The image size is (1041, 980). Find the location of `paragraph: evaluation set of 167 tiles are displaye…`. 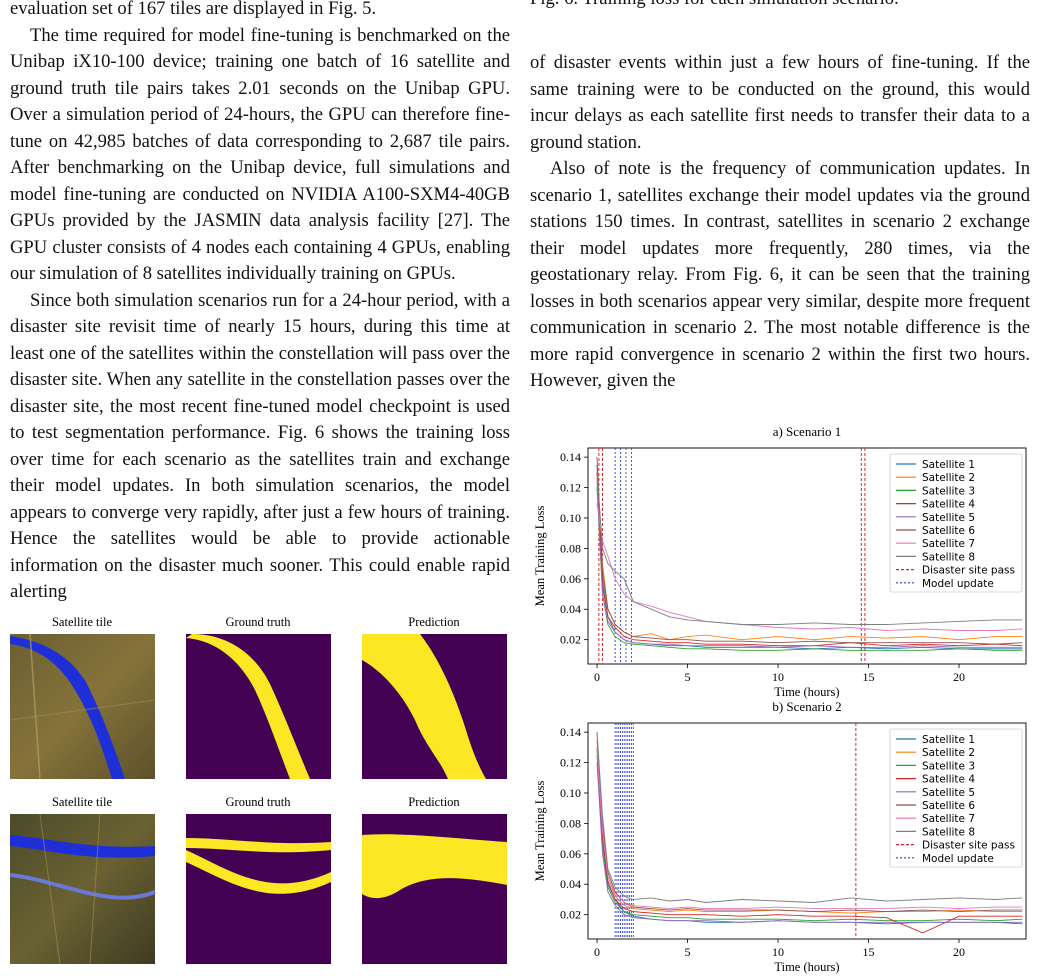

paragraph: evaluation set of 167 tiles are displaye… is located at coordinates (193, 9).